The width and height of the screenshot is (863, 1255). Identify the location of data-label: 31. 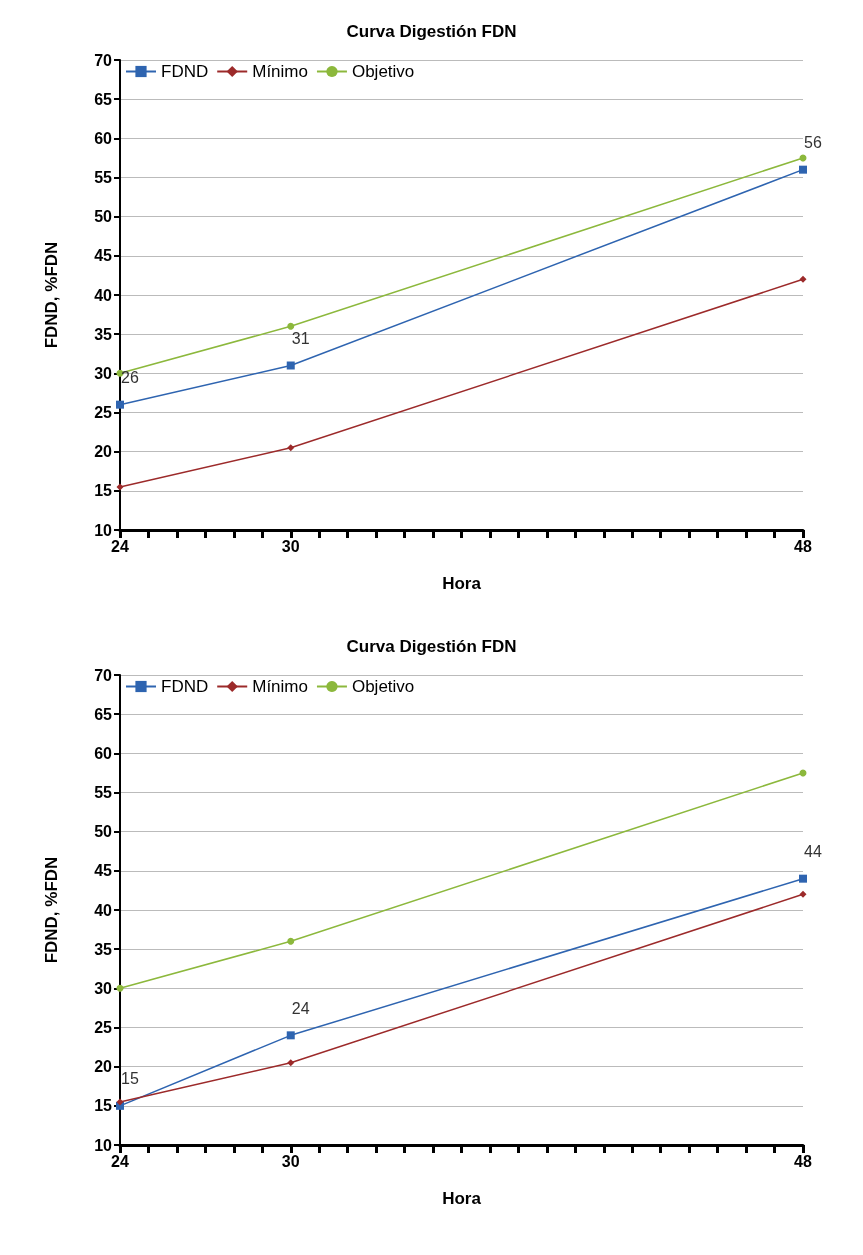
(300, 338).